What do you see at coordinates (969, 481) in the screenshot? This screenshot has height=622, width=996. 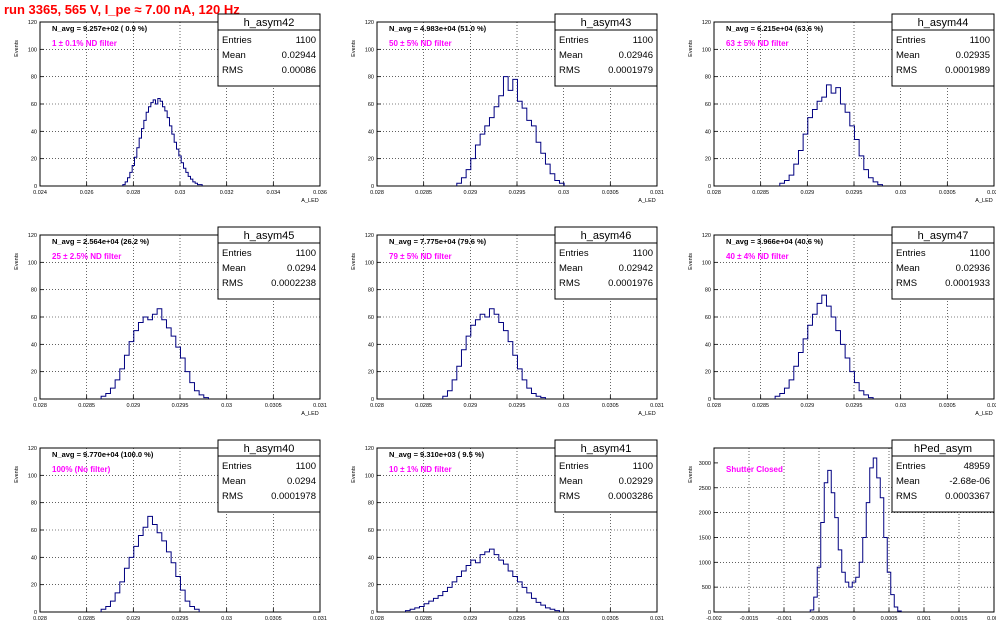 I see `stats-value: -2.68e-06` at bounding box center [969, 481].